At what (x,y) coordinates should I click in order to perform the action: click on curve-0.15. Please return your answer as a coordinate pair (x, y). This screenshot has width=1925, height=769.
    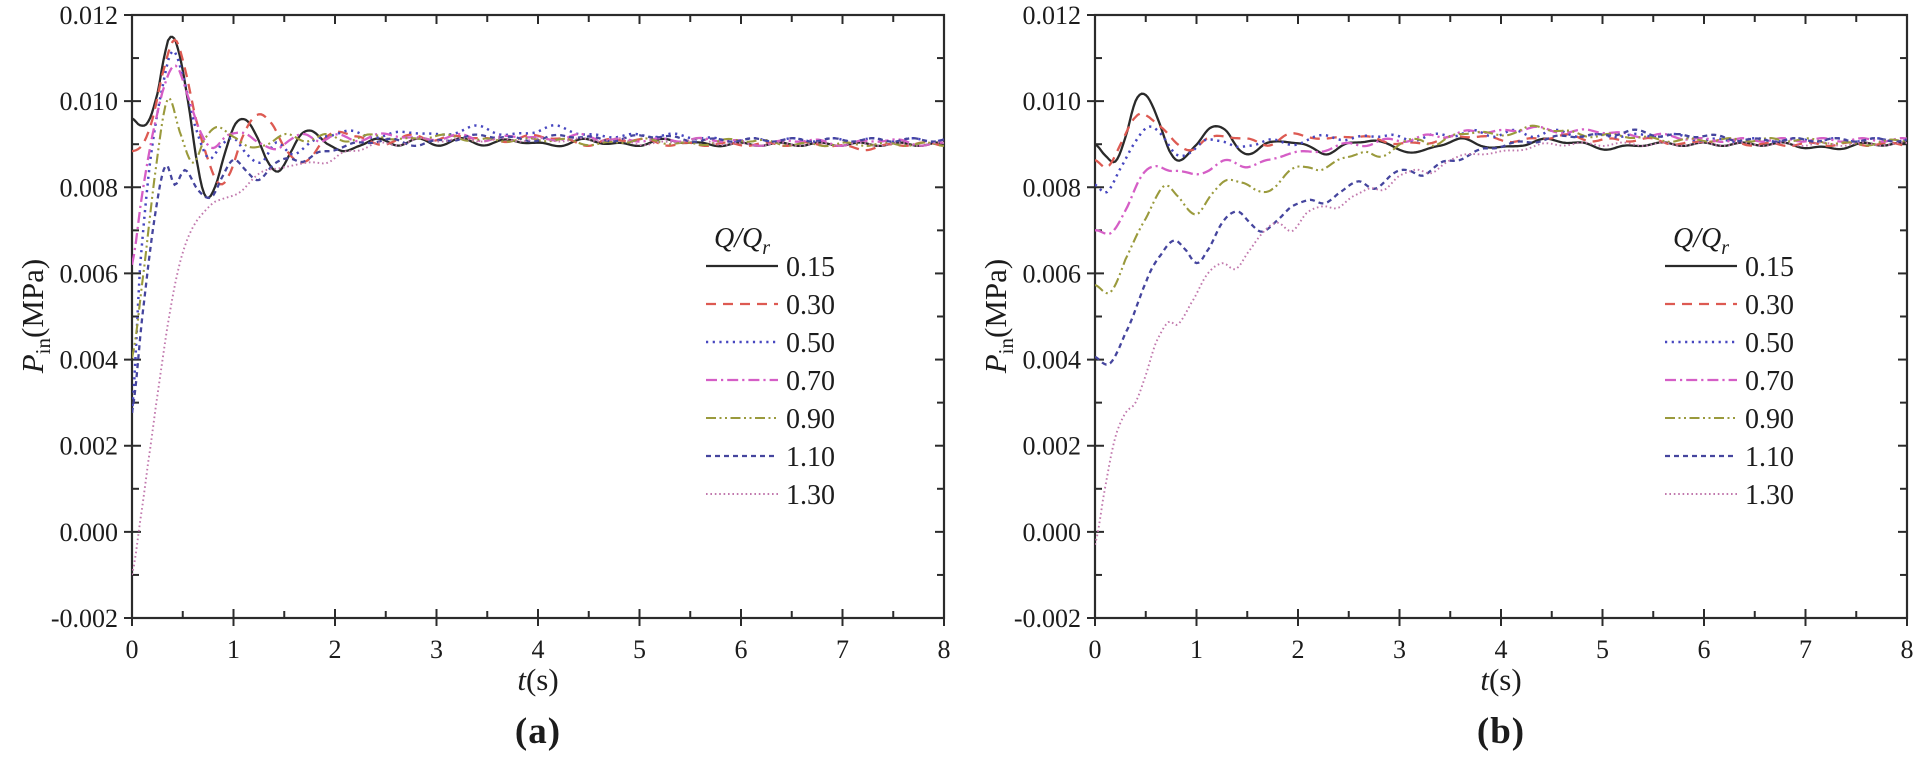
    Looking at the image, I should click on (538, 117).